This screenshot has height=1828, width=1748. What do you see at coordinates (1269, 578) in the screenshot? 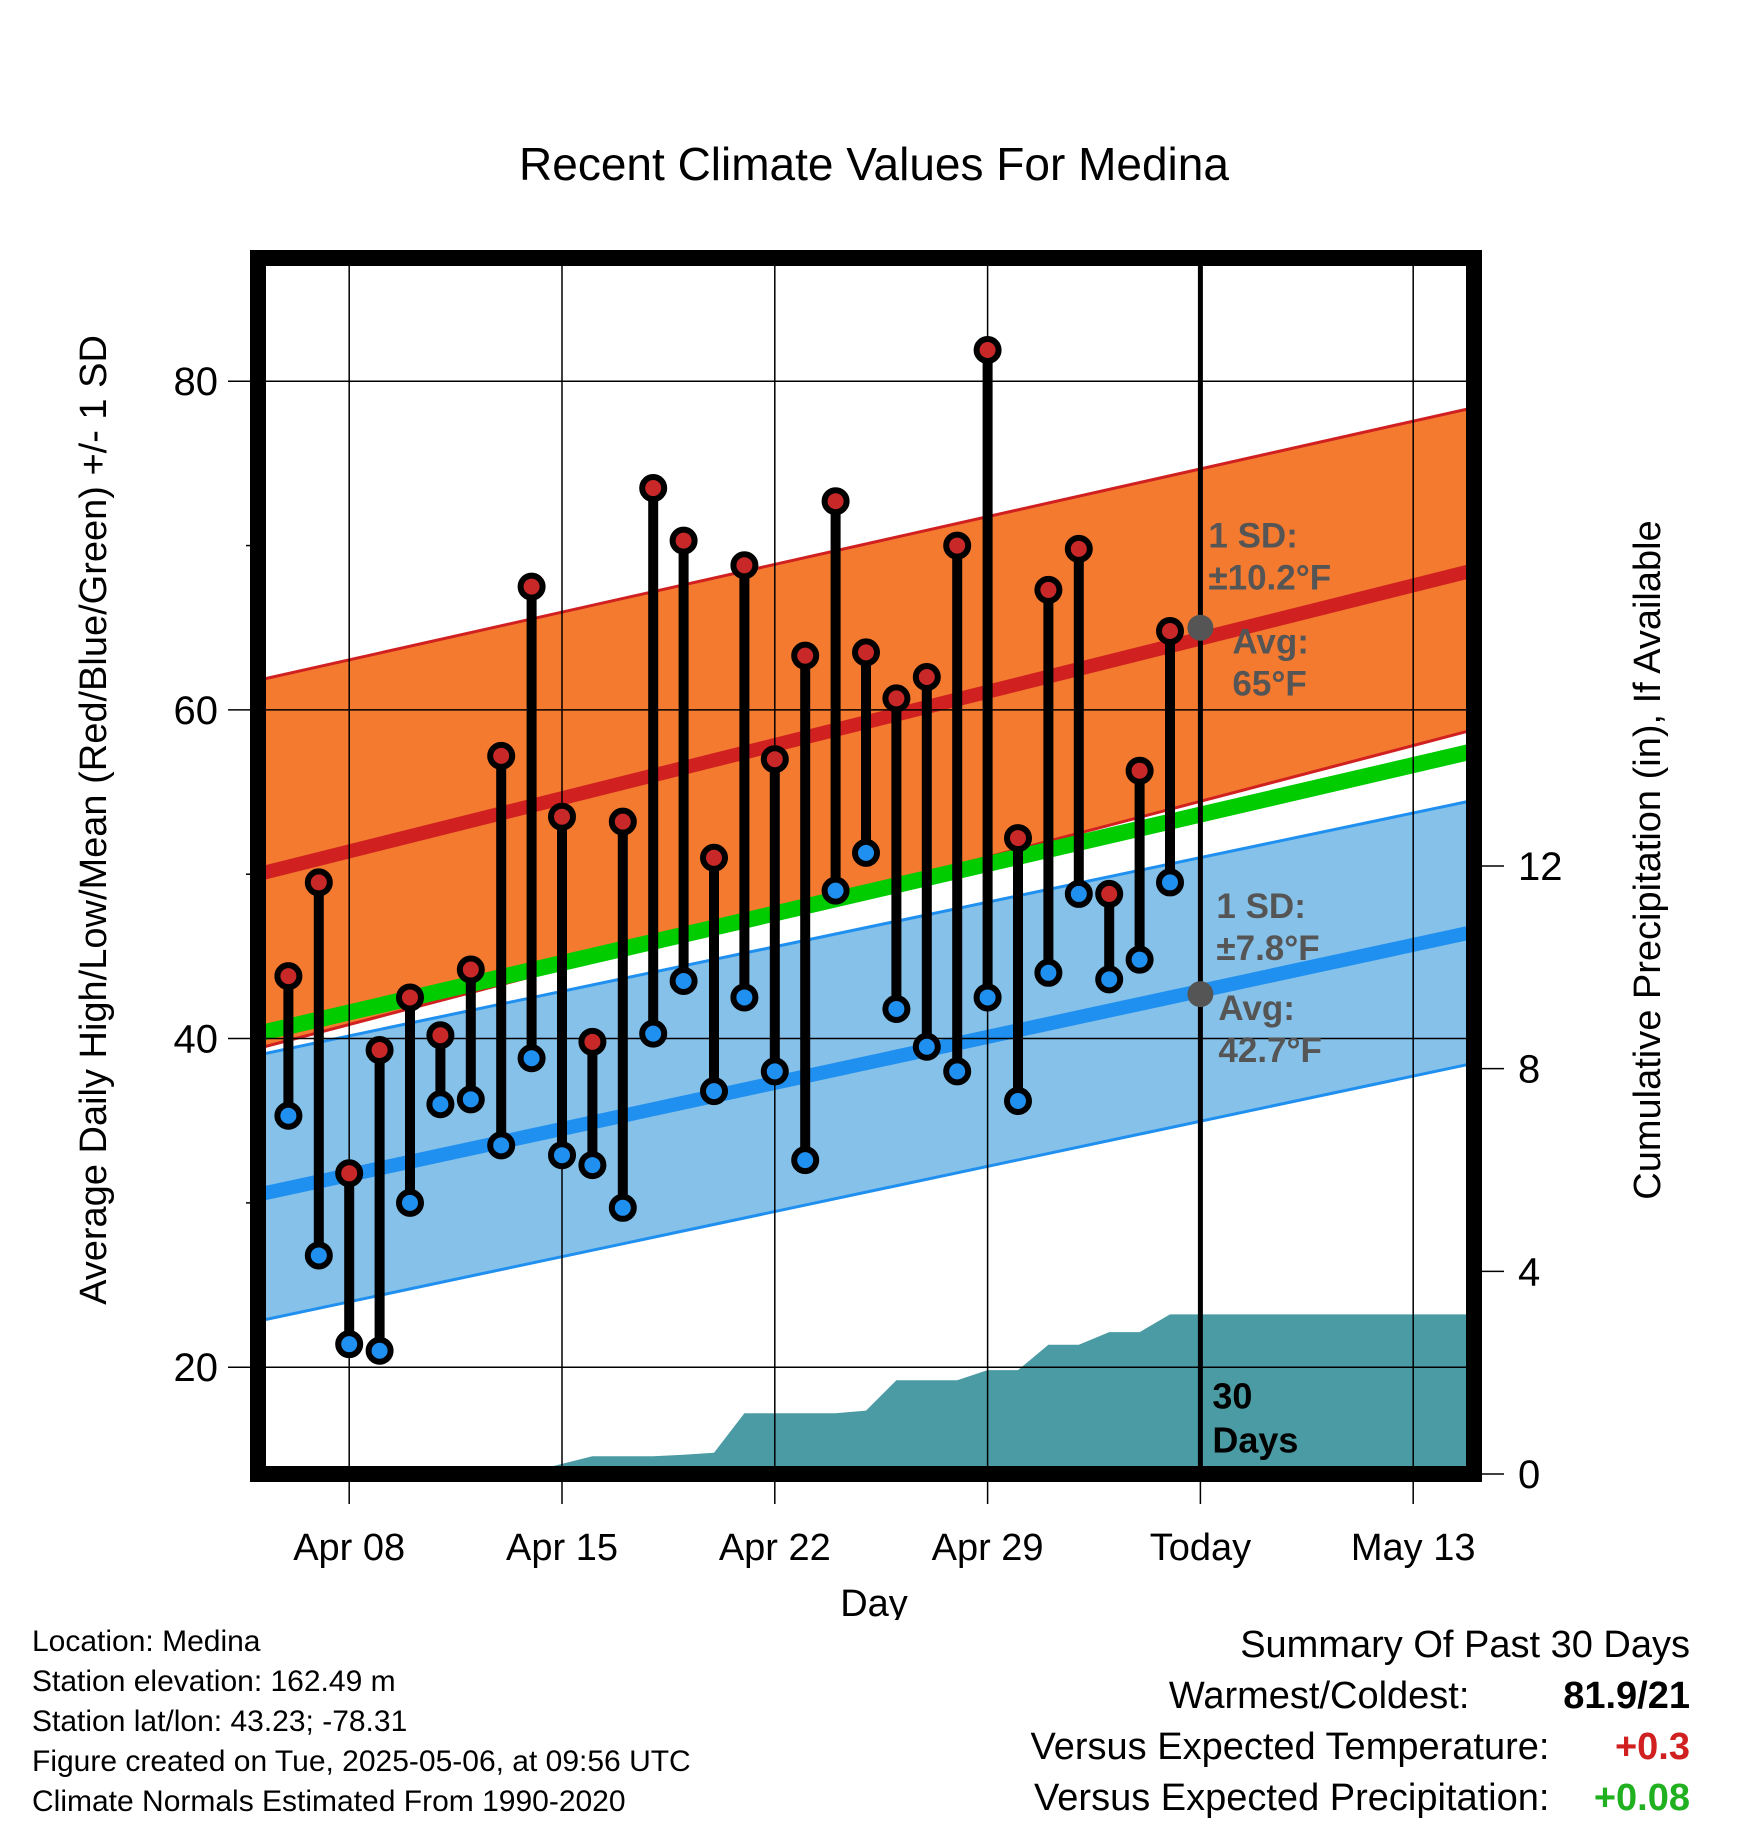
I see `high-sd-annotation: ±10.2°F` at bounding box center [1269, 578].